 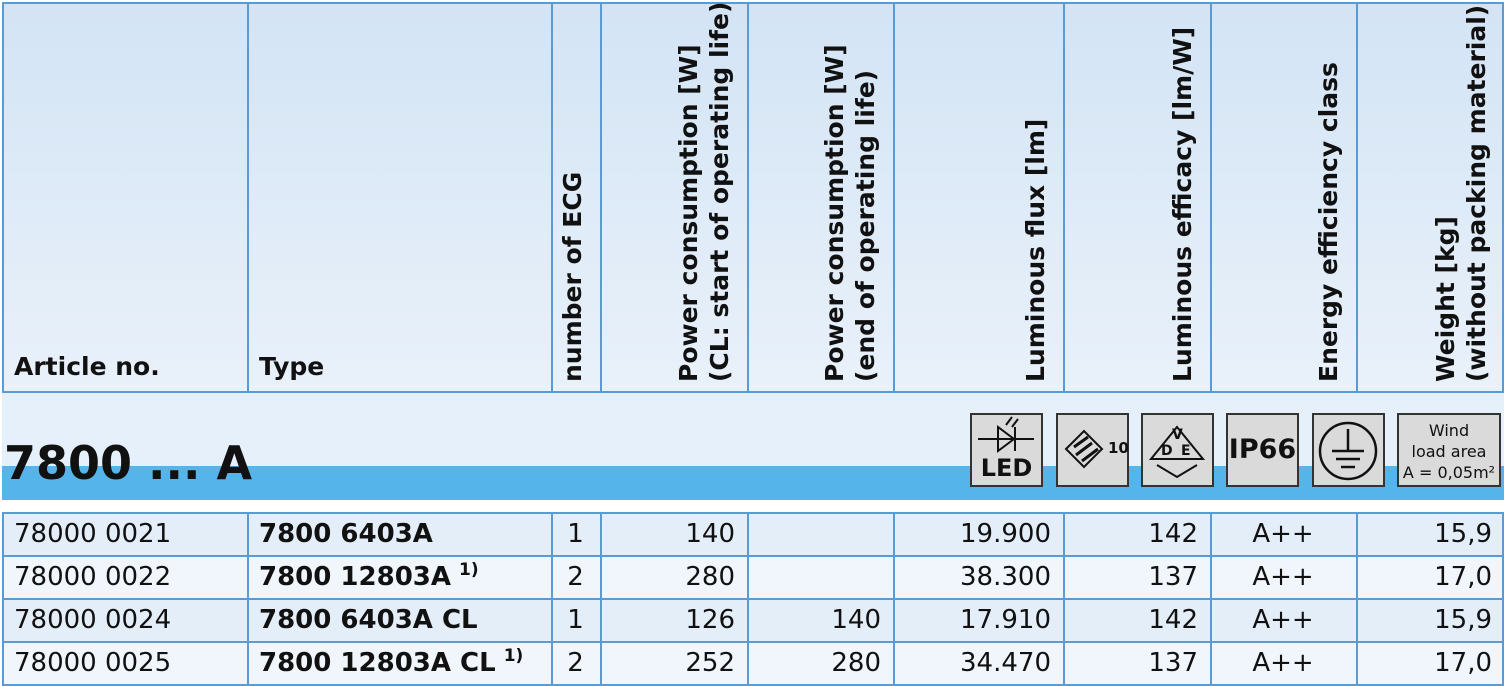 I want to click on cell-text: 78000 0021, so click(x=93, y=534).